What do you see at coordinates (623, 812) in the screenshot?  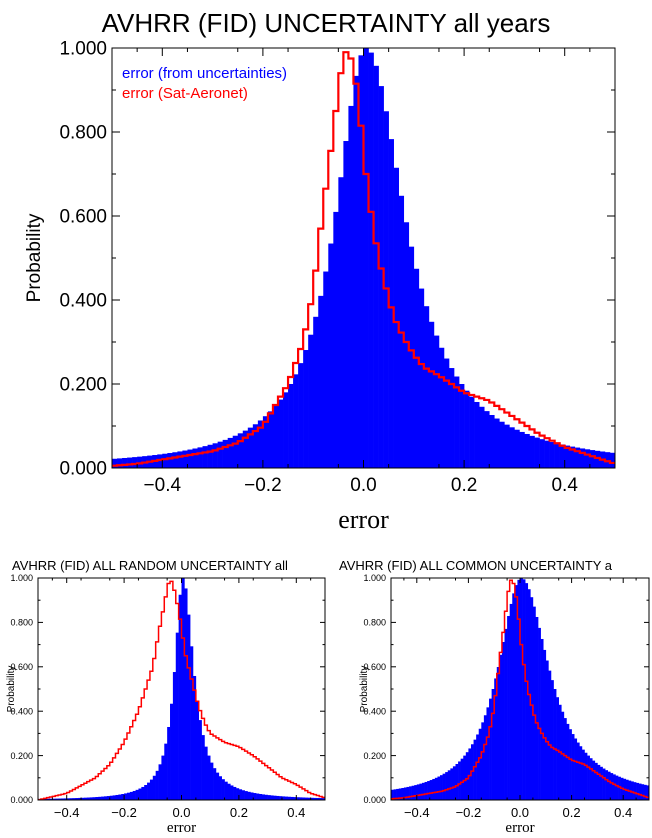 I see `common-xtick-label: 0.4` at bounding box center [623, 812].